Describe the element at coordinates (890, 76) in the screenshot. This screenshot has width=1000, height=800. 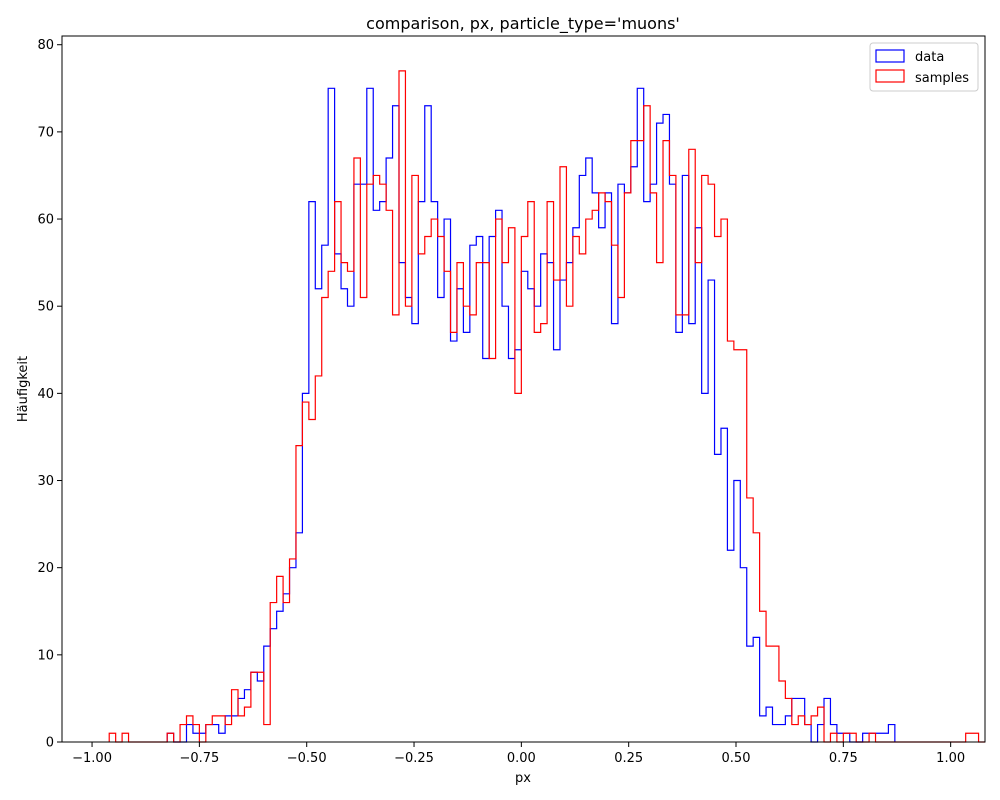
I see `legend-swatch-samples` at that location.